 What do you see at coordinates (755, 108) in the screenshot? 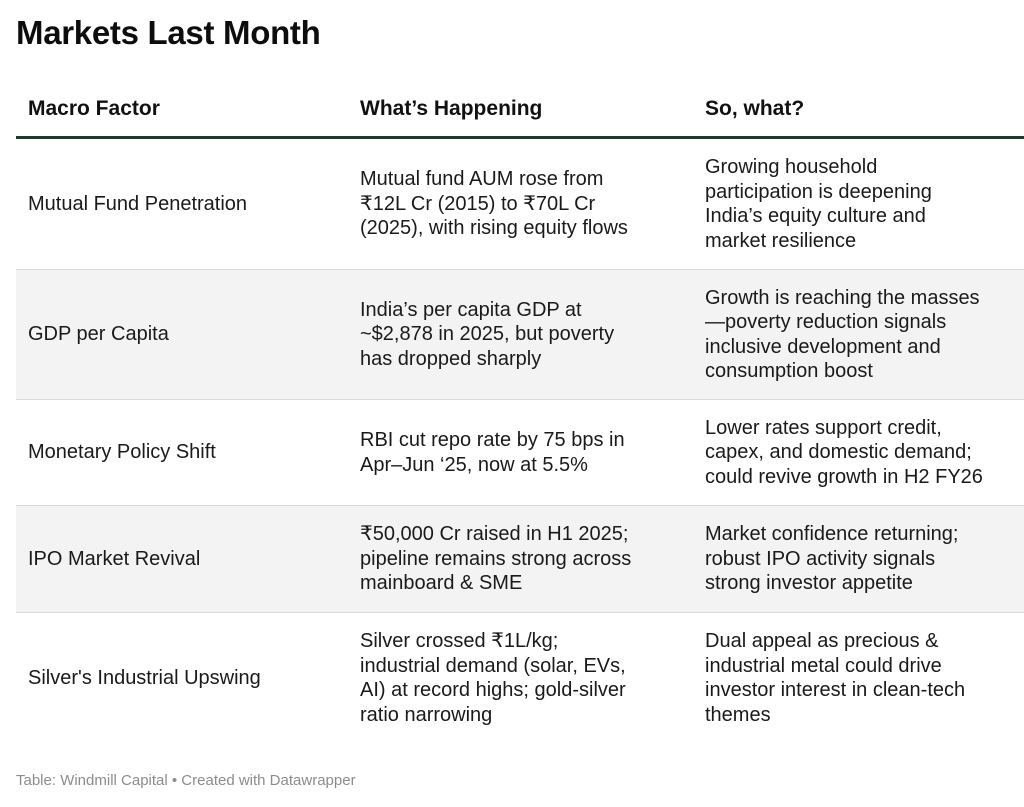
I see `column-header-so-what: So, what?` at bounding box center [755, 108].